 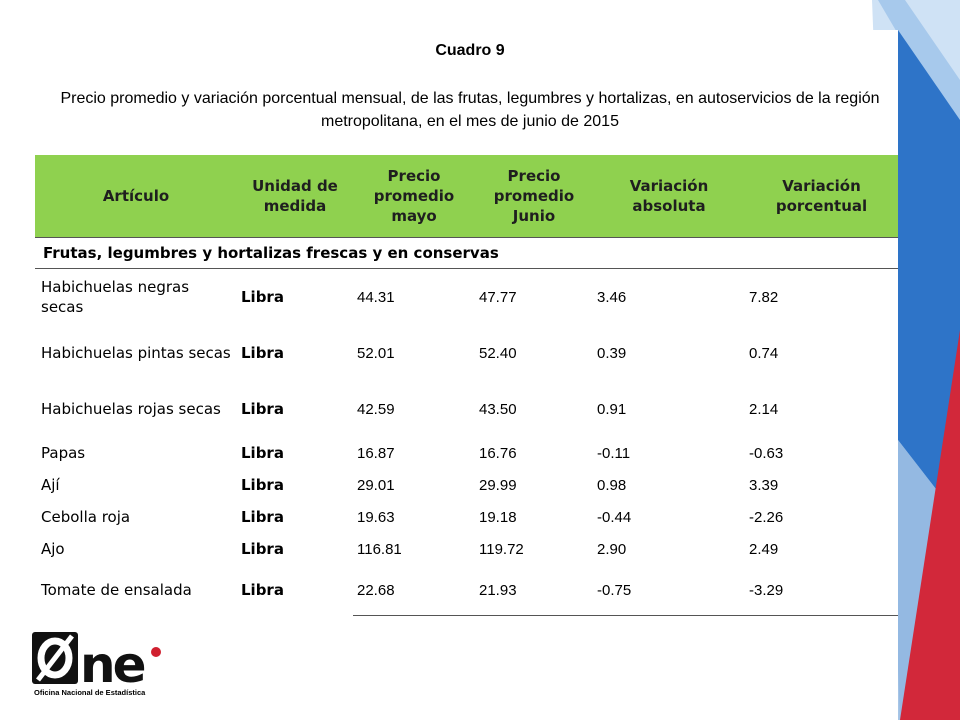 I want to click on logo-ne-text: ne, so click(x=112, y=665).